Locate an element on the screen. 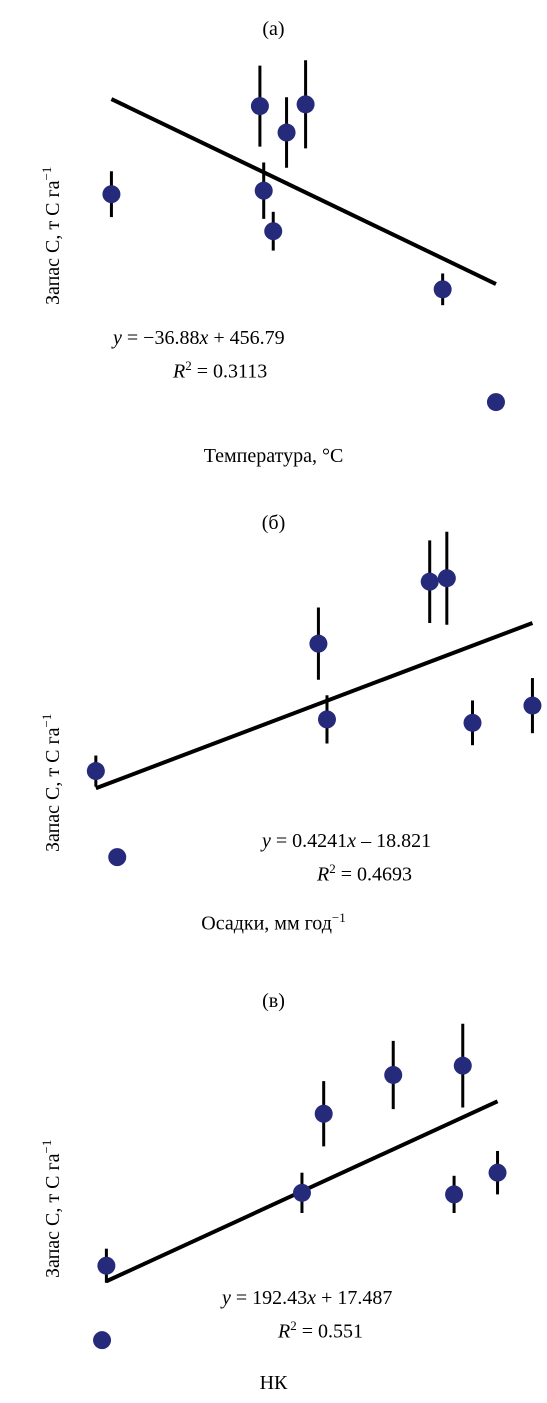 This screenshot has height=1403, width=547. panel-b-xlabel: Осадки, мм год−1 is located at coordinates (273, 923).